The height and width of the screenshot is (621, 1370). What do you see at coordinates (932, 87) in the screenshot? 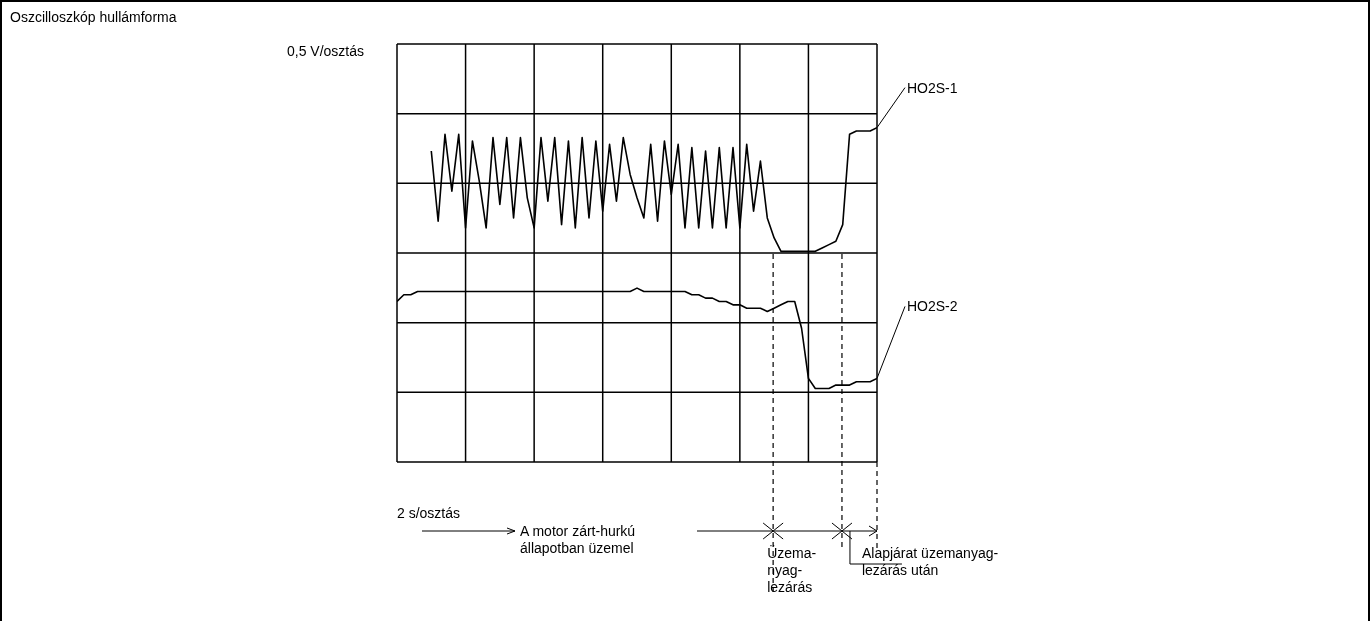
I see `text: HO2S-1` at bounding box center [932, 87].